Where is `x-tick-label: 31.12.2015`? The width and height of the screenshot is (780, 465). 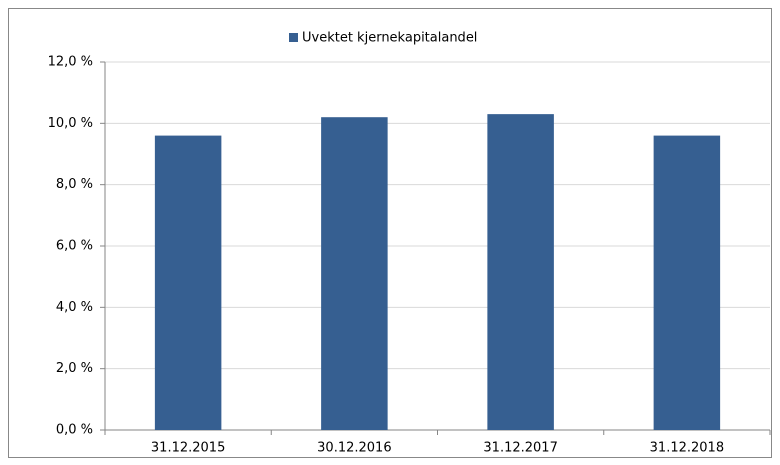 x-tick-label: 31.12.2015 is located at coordinates (188, 448).